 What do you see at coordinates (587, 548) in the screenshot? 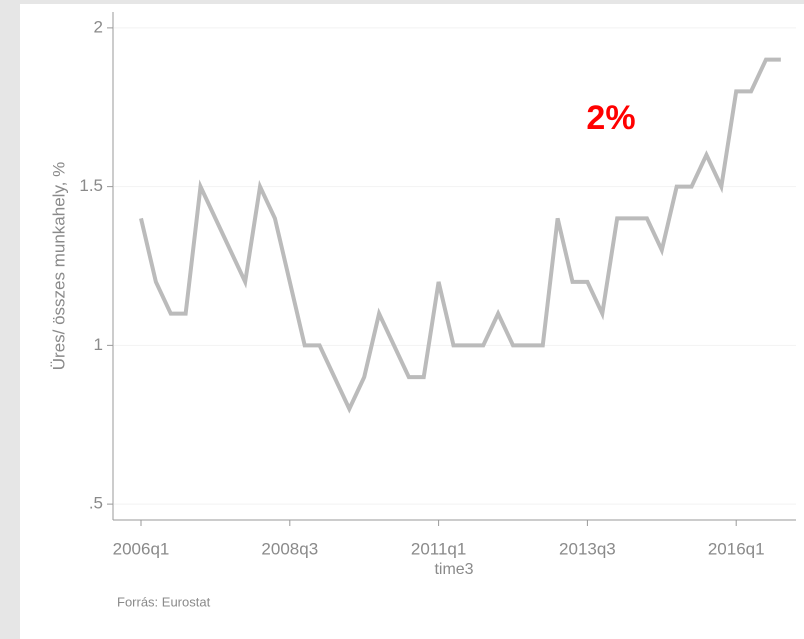
I see `x-tick-label: 2013q3` at bounding box center [587, 548].